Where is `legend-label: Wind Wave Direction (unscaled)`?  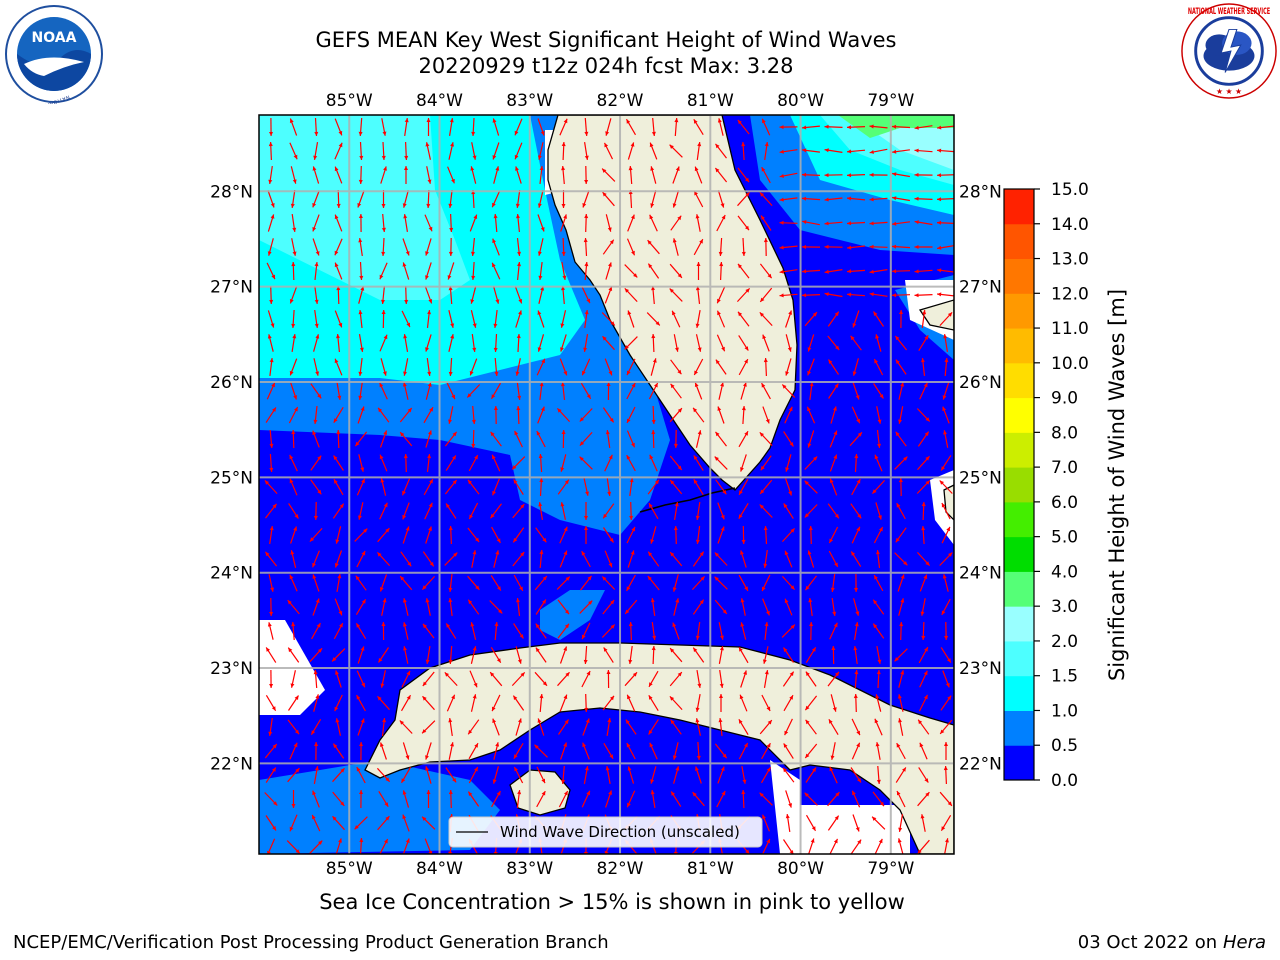
legend-label: Wind Wave Direction (unscaled) is located at coordinates (620, 832).